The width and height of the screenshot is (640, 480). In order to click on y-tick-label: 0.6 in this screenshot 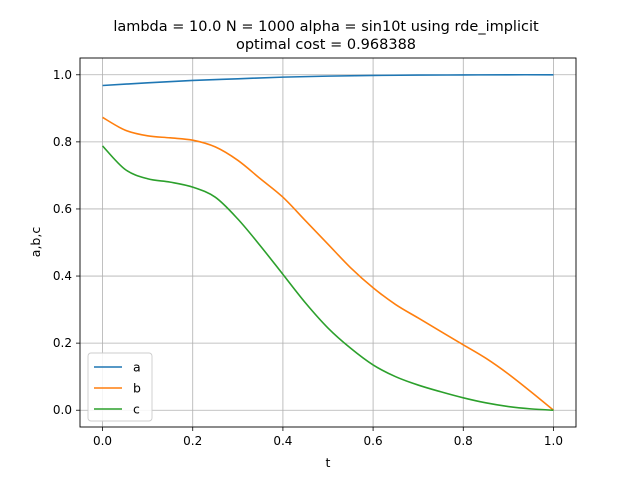, I will do `click(62, 209)`.